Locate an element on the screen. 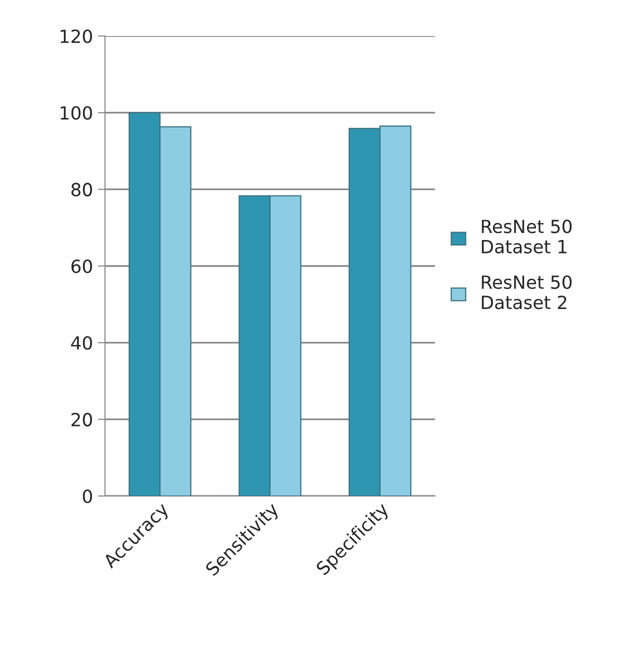  y-tick-label: 0 is located at coordinates (87, 496).